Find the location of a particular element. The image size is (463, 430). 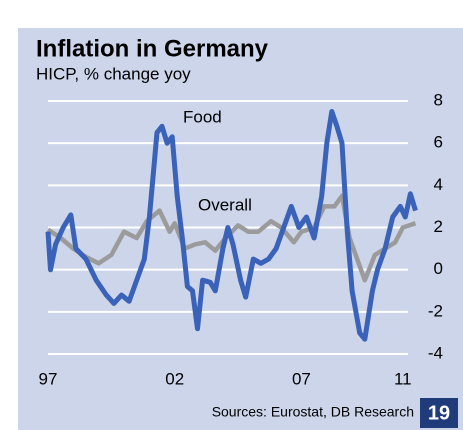

x-tick-label: 97 is located at coordinates (48, 378).